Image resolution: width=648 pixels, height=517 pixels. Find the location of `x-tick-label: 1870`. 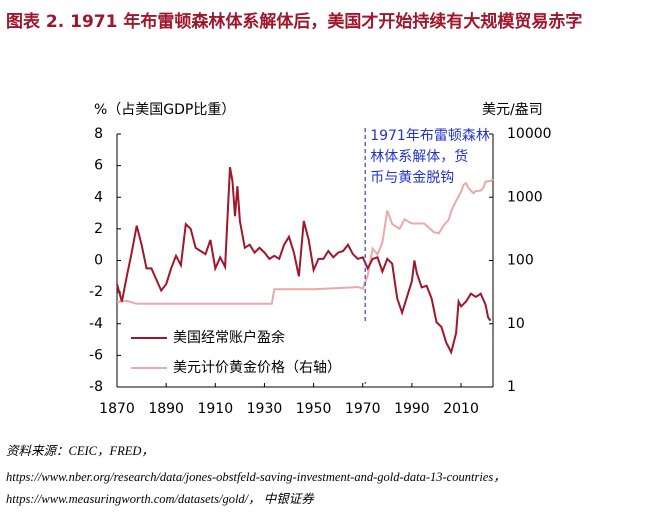

x-tick-label: 1870 is located at coordinates (117, 409).